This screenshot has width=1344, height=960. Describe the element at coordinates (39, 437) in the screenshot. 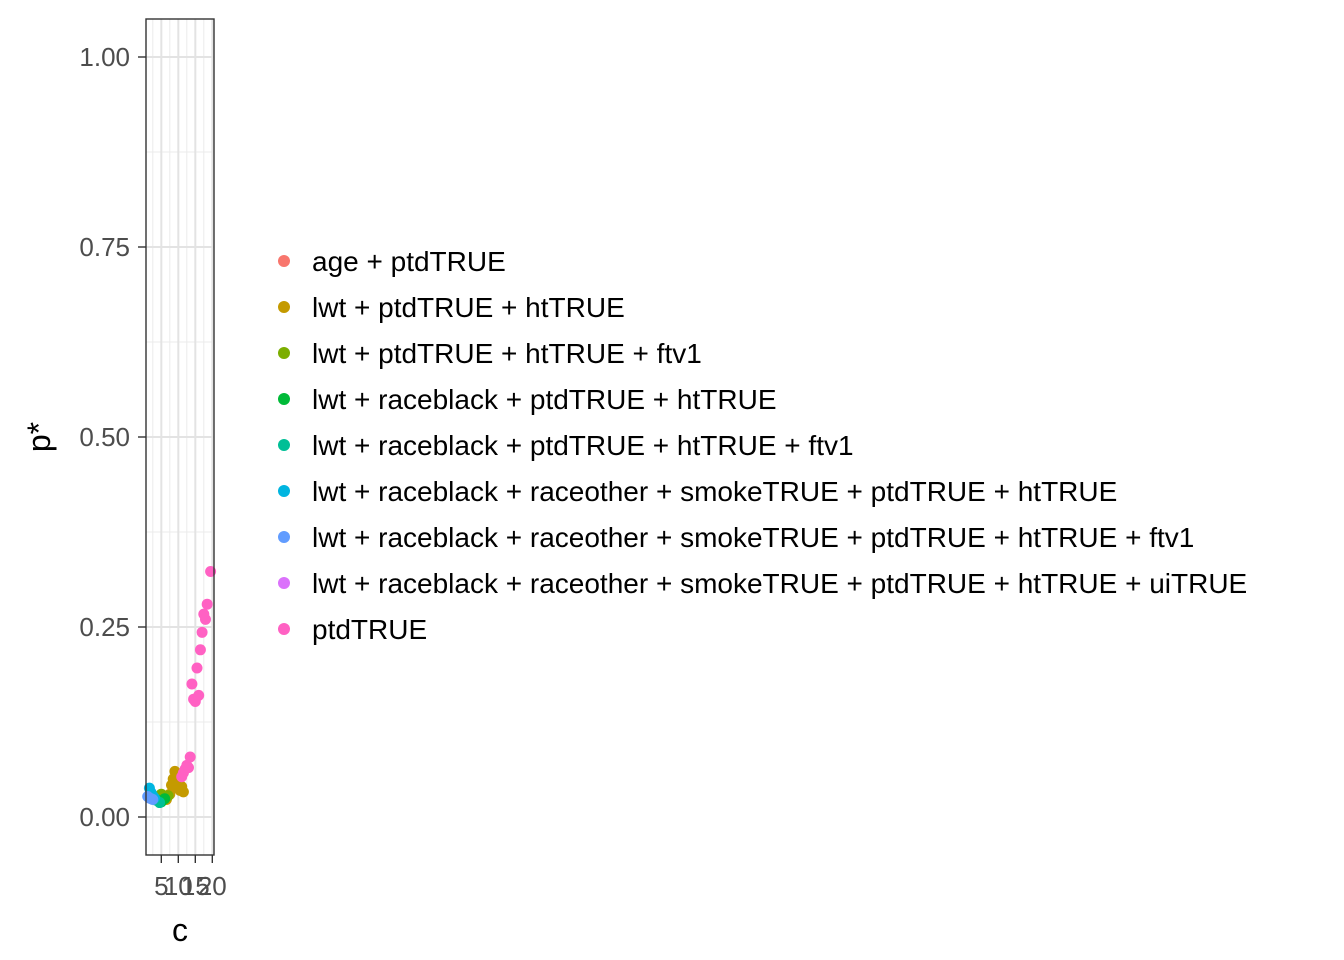

I see `y-axis-title: p*` at that location.